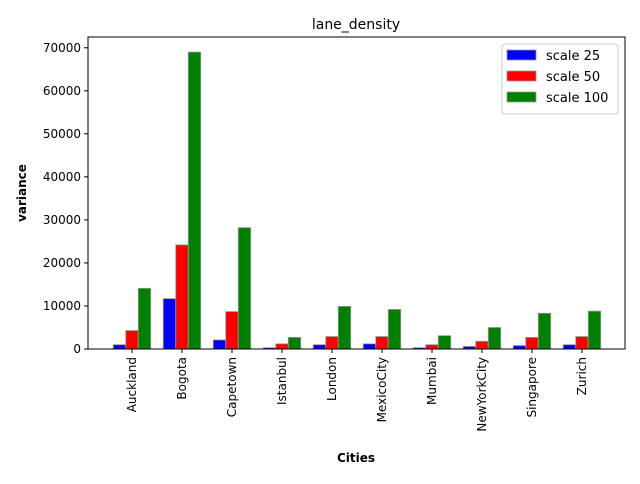 The width and height of the screenshot is (640, 484). I want to click on bar-scale-100-london, so click(344, 327).